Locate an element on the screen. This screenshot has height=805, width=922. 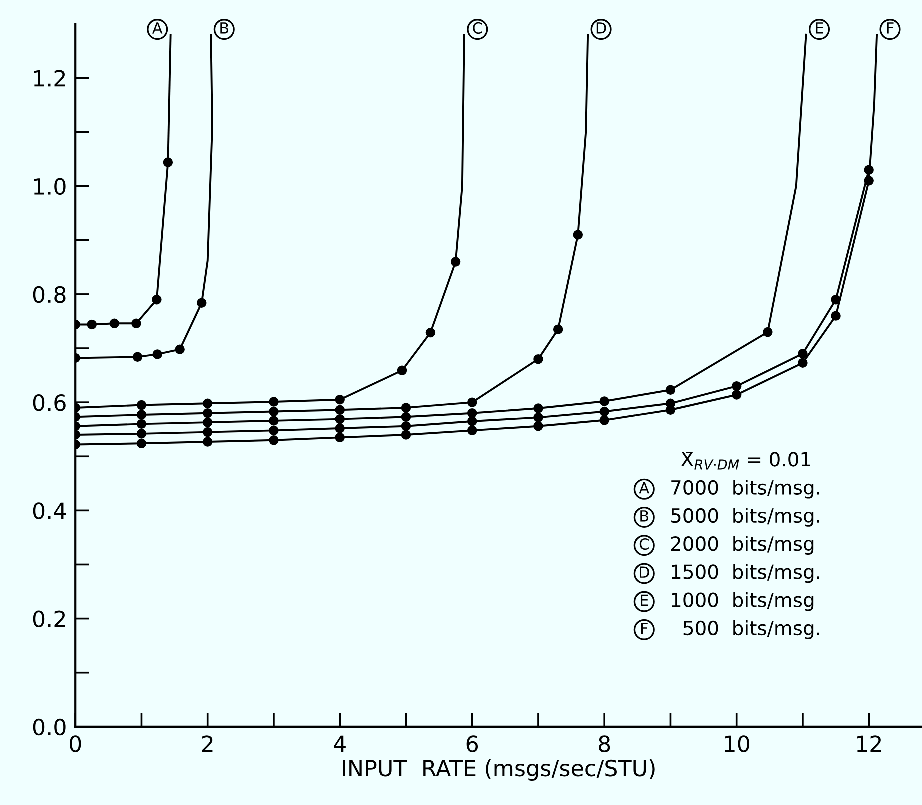
series-label: E is located at coordinates (820, 28).